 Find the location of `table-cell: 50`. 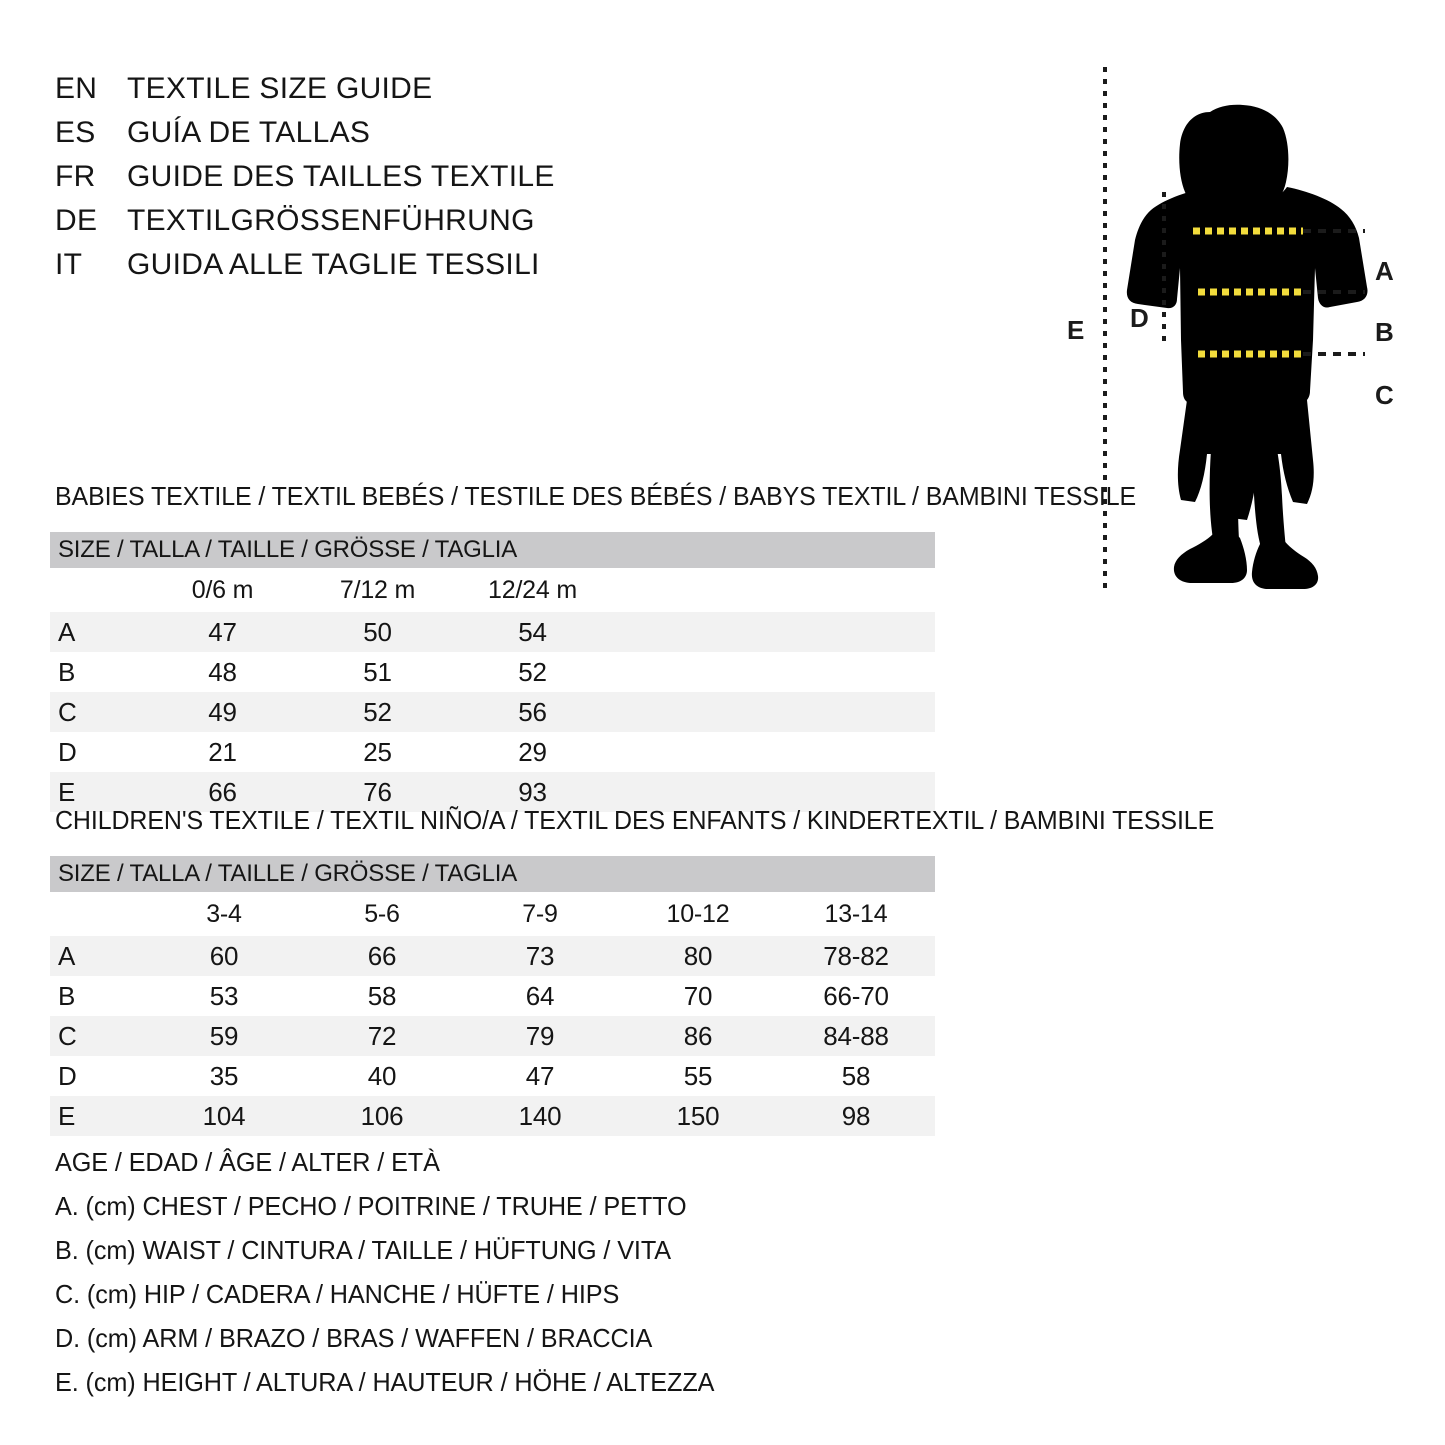

table-cell: 50 is located at coordinates (377, 632).